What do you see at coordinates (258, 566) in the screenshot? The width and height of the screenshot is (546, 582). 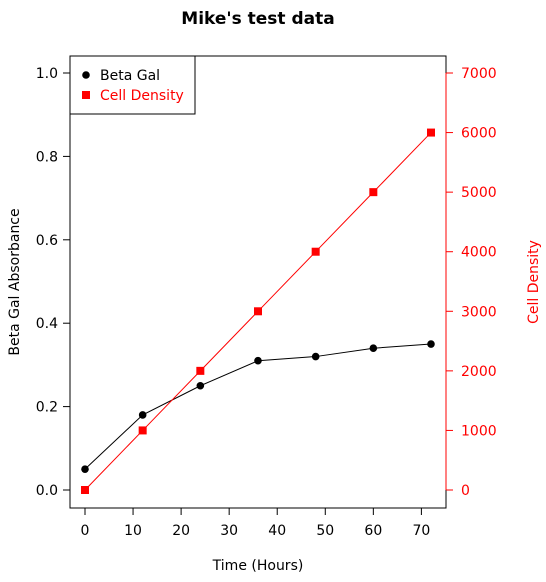 I see `x-axis-title: Time (Hours)` at bounding box center [258, 566].